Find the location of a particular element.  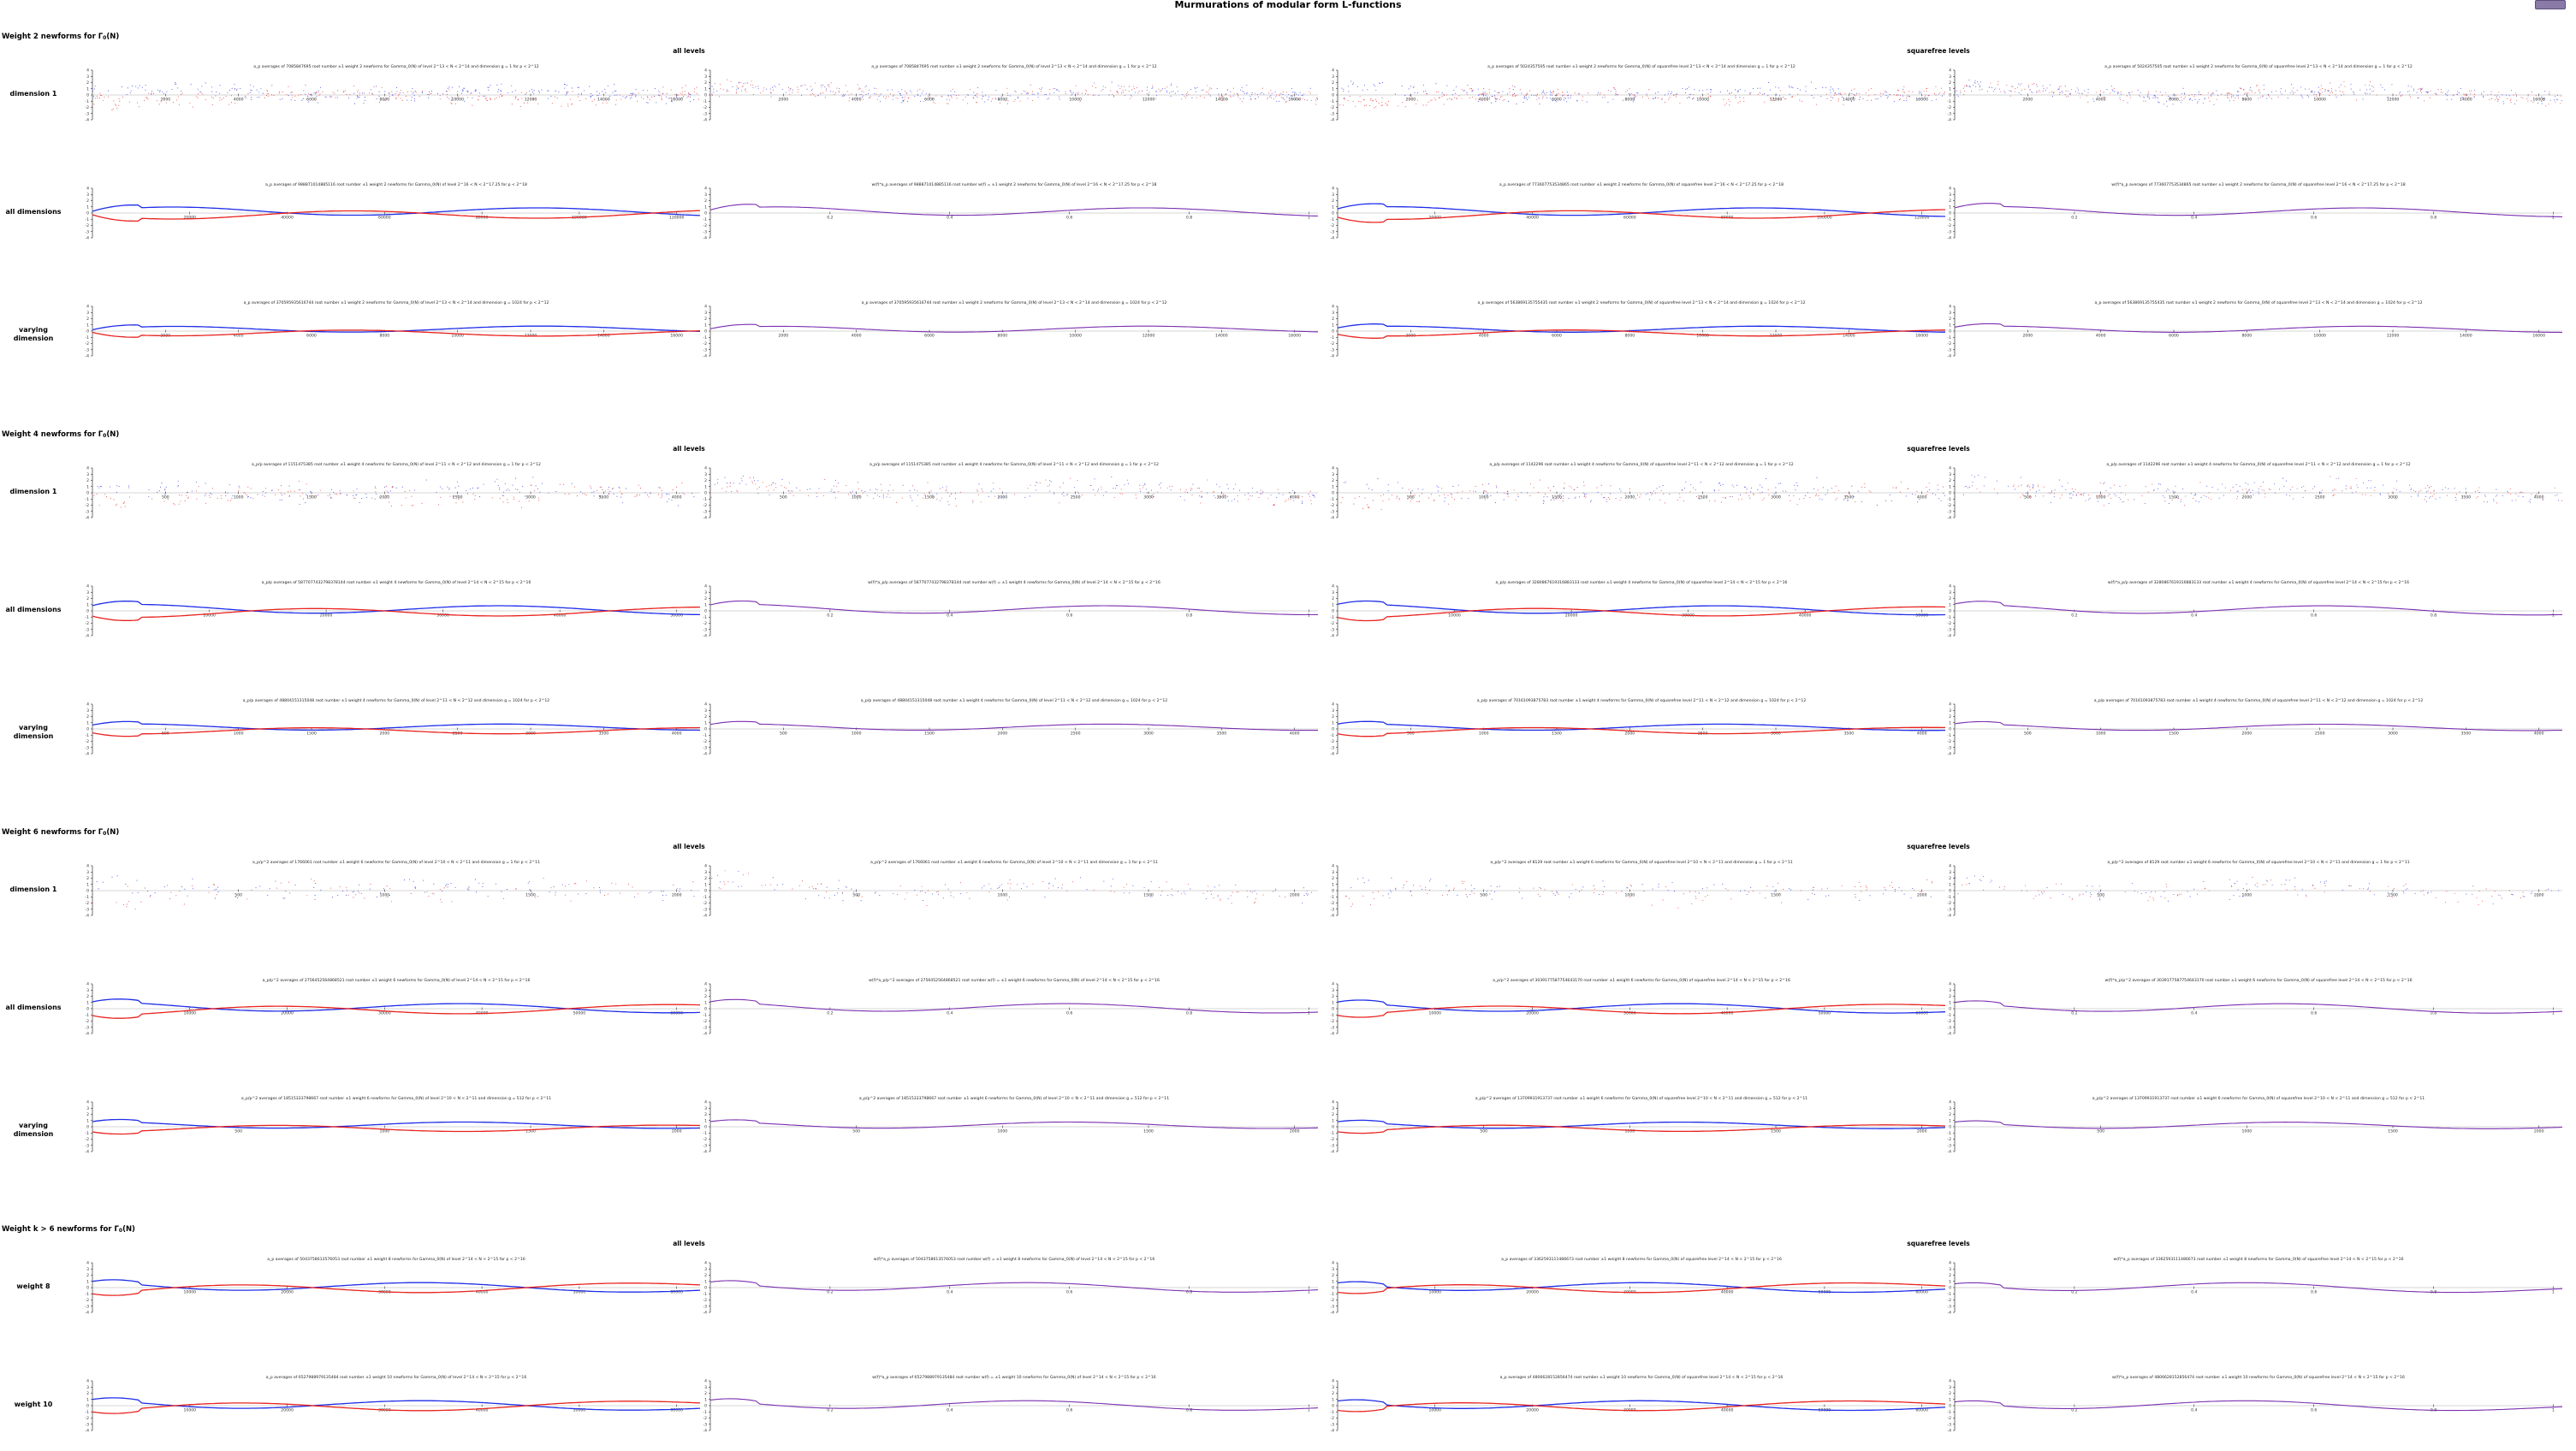

x-tick-label: 14000 is located at coordinates (1849, 336).